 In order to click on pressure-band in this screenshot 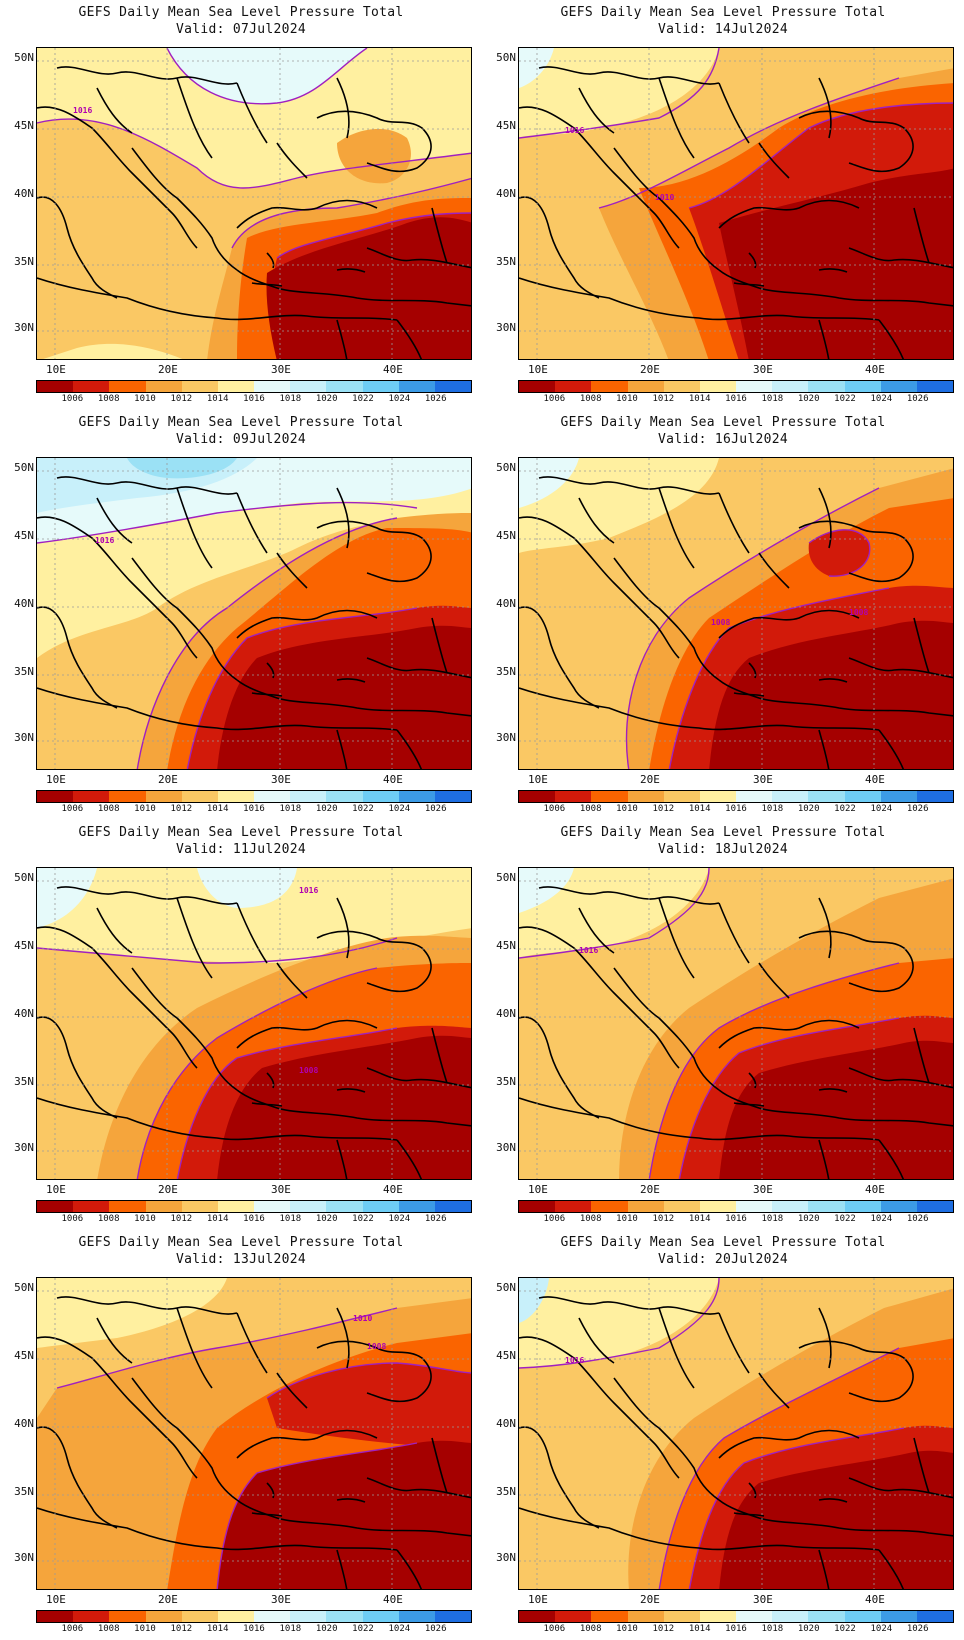, I will do `click(549, 483)`.